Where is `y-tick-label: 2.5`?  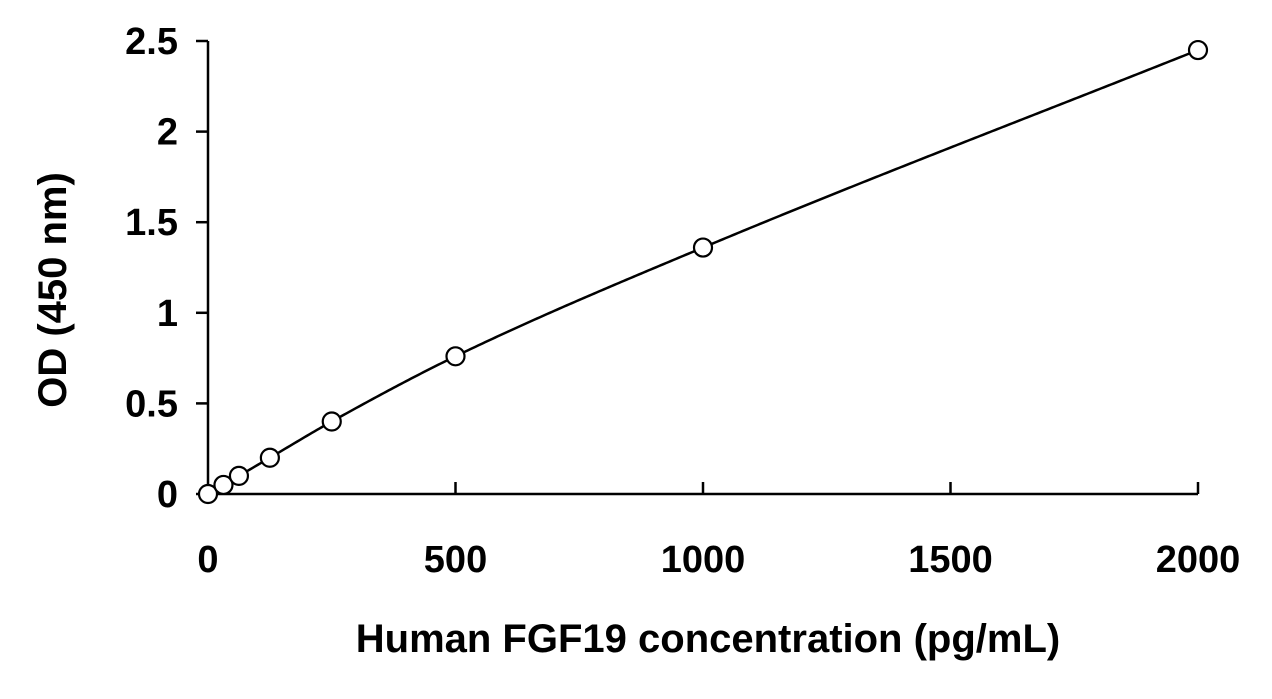 y-tick-label: 2.5 is located at coordinates (151, 42).